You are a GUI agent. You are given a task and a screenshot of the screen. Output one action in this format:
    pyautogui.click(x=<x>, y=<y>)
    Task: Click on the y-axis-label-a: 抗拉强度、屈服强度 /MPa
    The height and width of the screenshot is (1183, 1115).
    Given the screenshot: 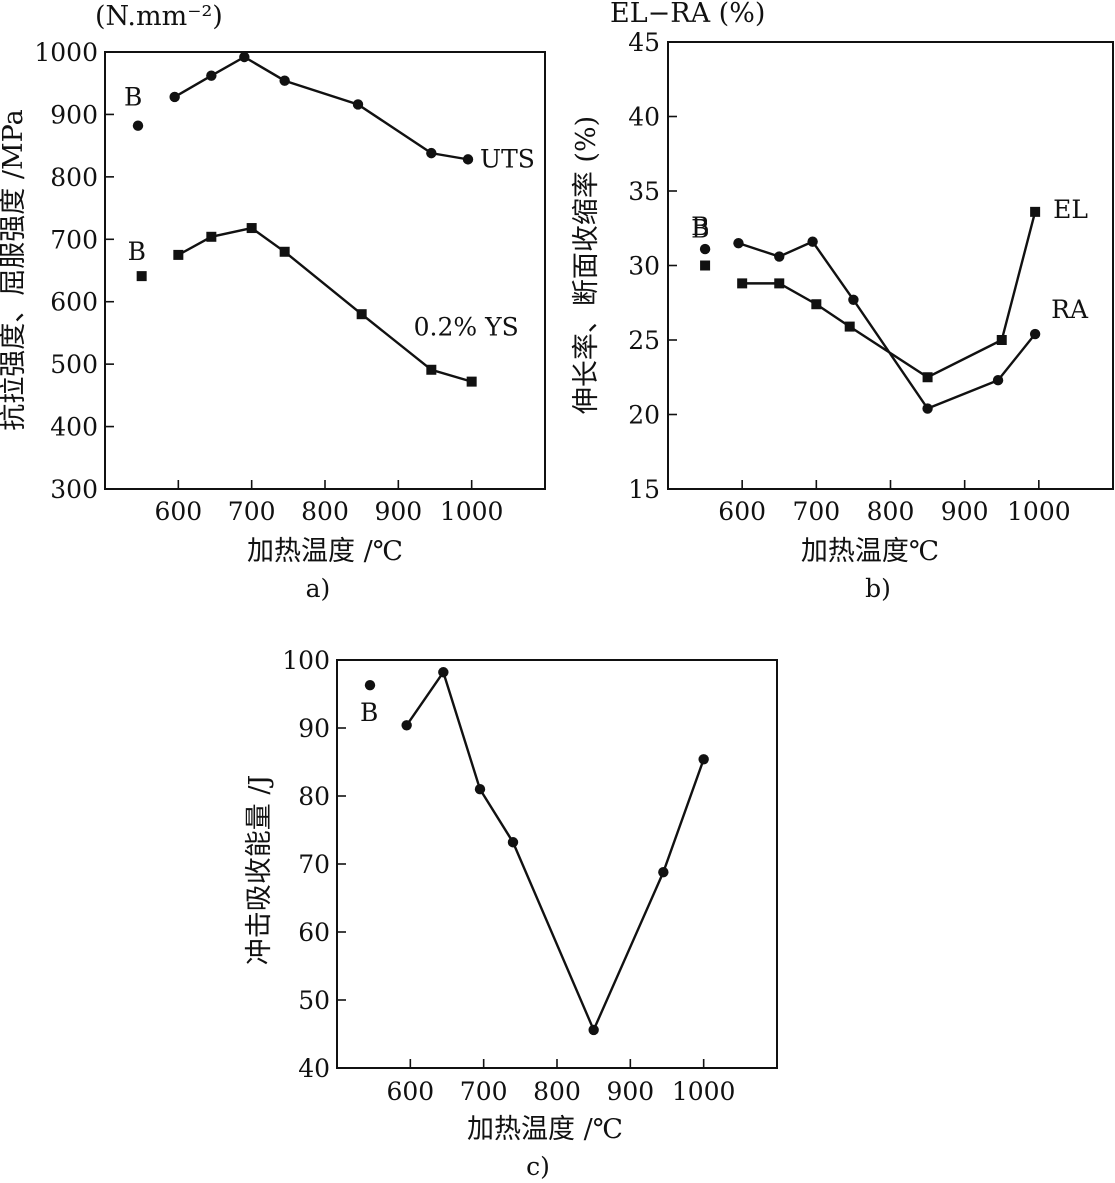 What is the action you would take?
    pyautogui.click(x=14, y=269)
    